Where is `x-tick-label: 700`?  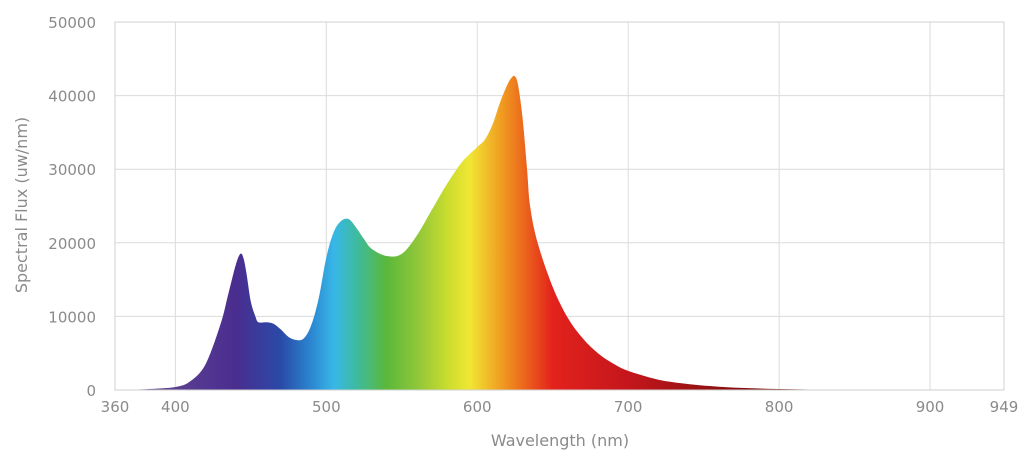
x-tick-label: 700 is located at coordinates (628, 407).